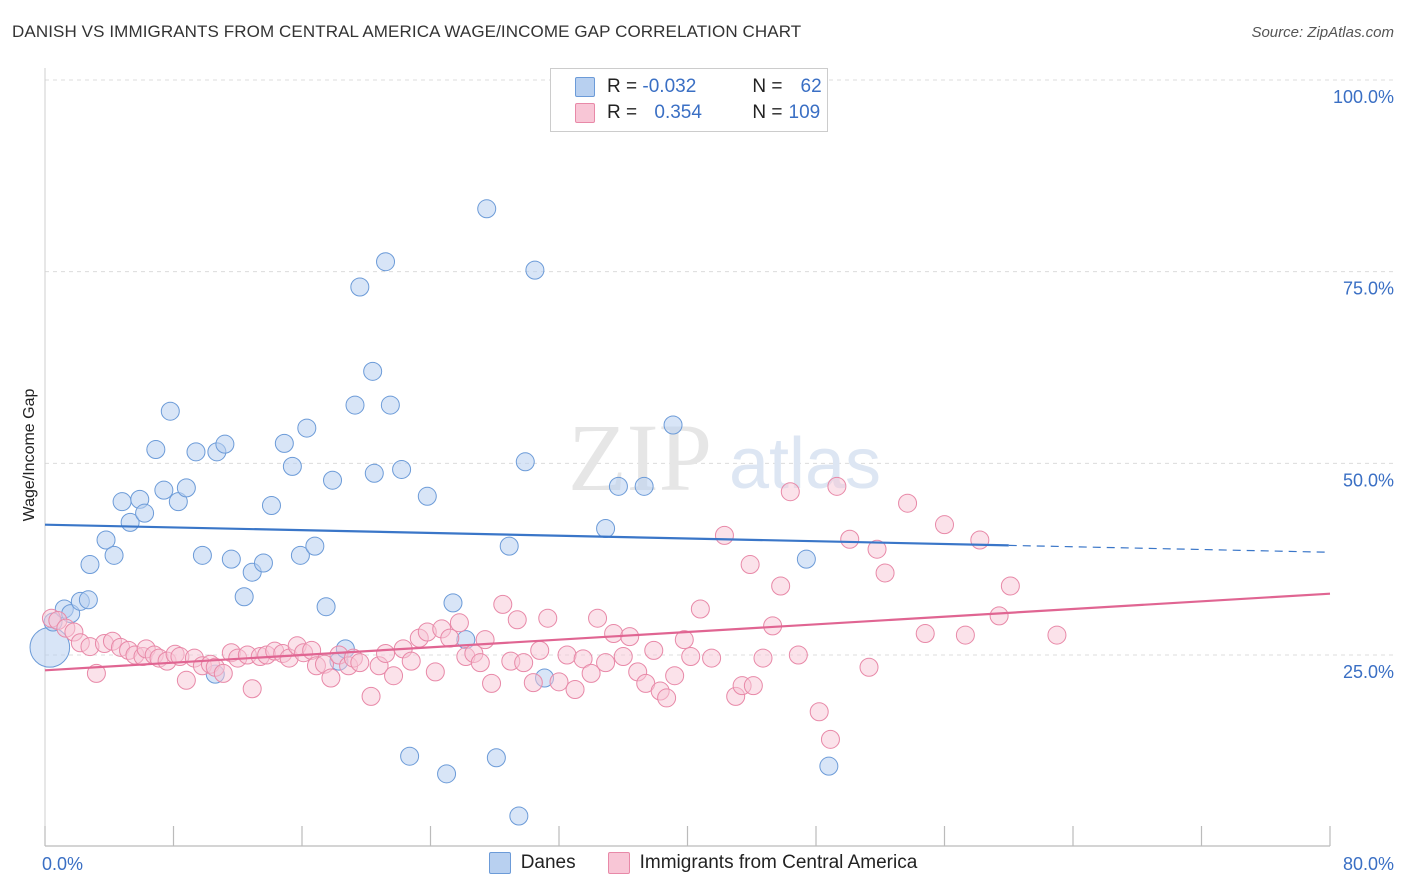 The width and height of the screenshot is (1406, 892). I want to click on x-tick-label: 80.0%, so click(1368, 864).